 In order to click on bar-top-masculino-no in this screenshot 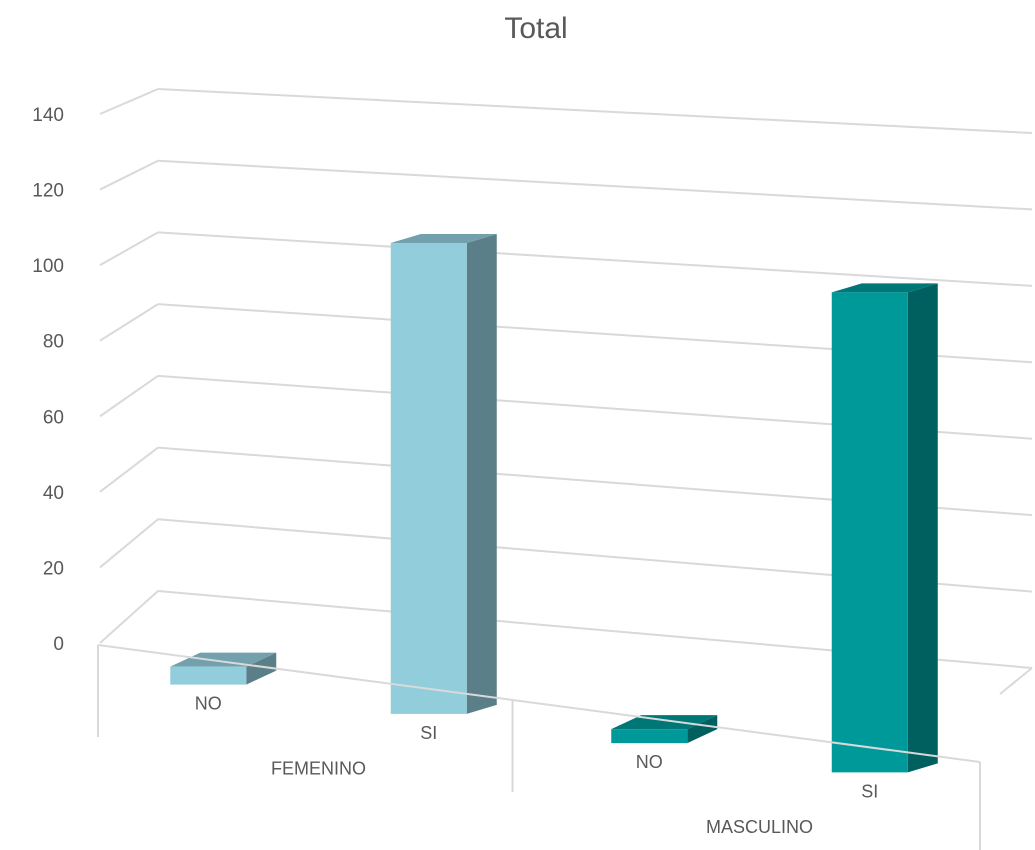, I will do `click(664, 722)`.